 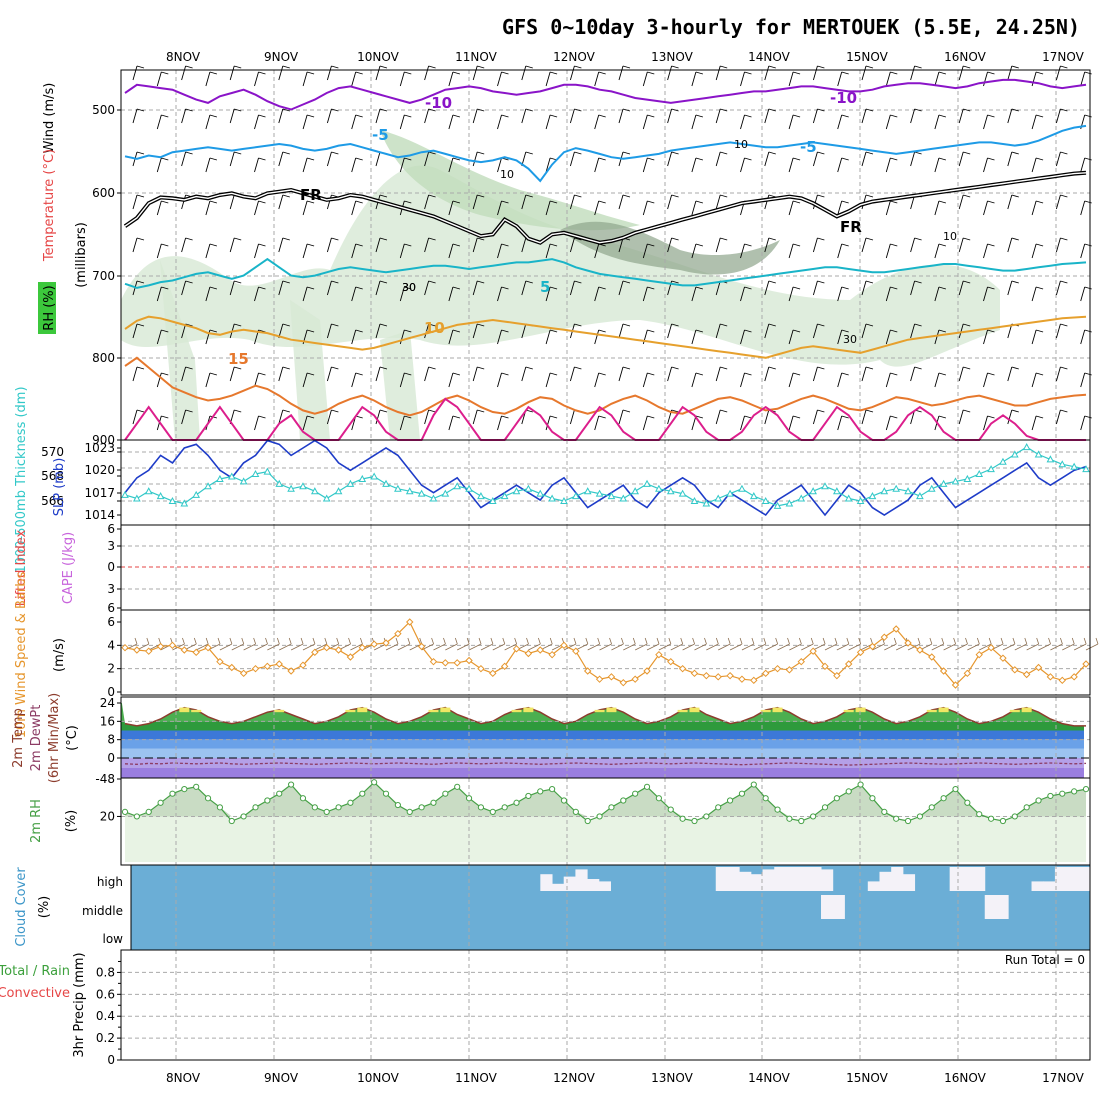 What do you see at coordinates (592, 741) in the screenshot?
I see `temp-2m-panel: 24 16 8 0 -48` at bounding box center [592, 741].